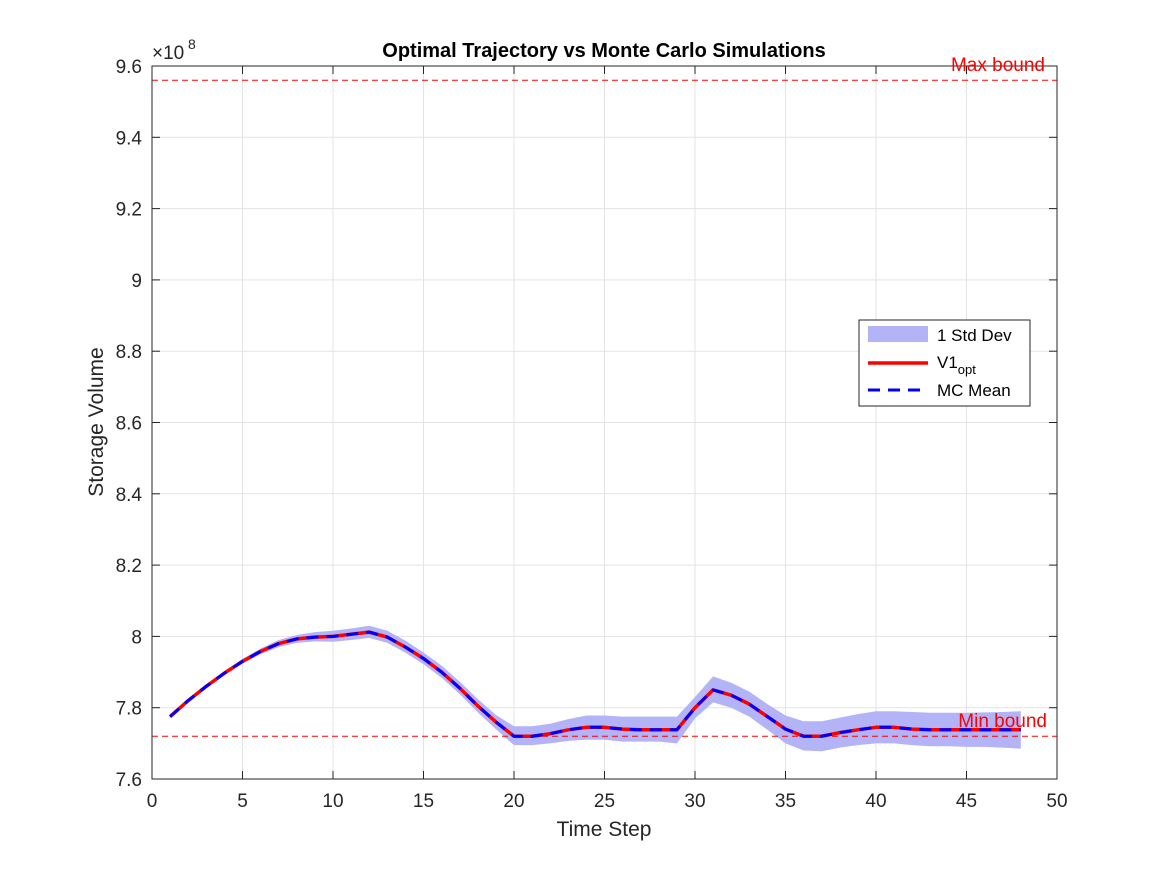 The width and height of the screenshot is (1167, 875). Describe the element at coordinates (513, 801) in the screenshot. I see `x-tick-label: 20` at that location.